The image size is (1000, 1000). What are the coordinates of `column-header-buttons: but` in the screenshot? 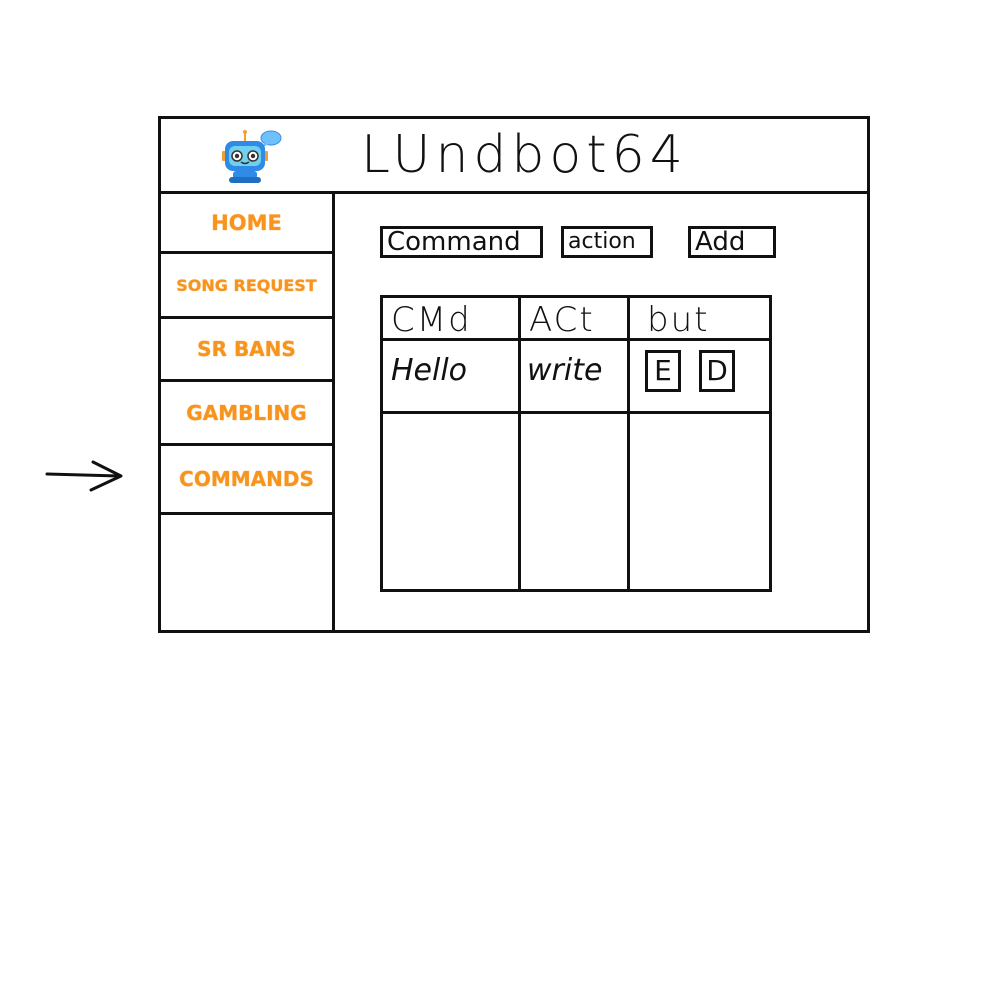 It's located at (678, 320).